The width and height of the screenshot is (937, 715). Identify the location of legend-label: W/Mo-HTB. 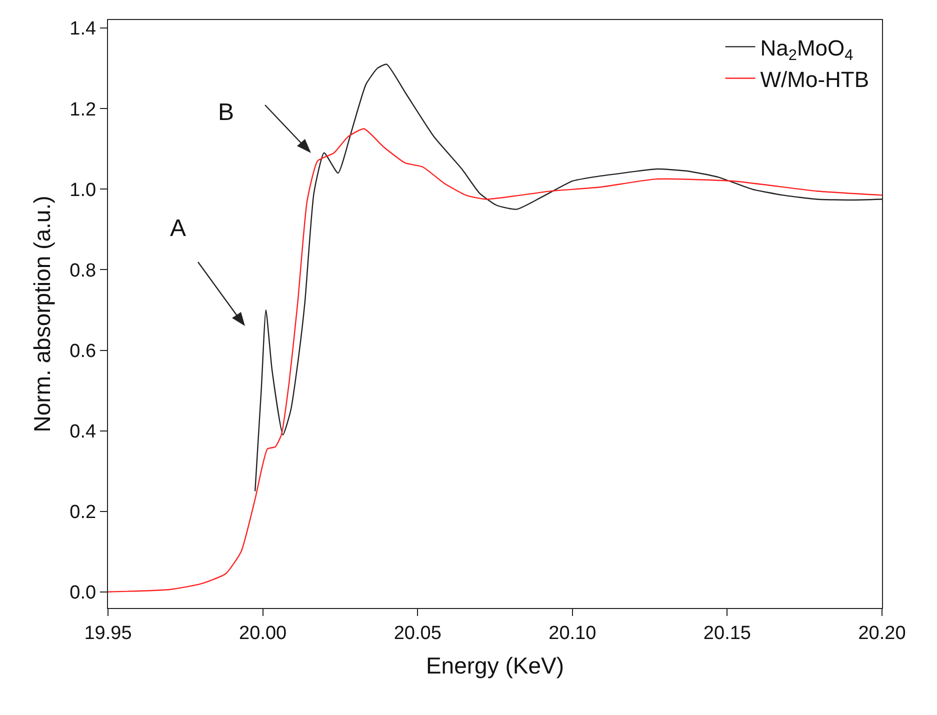
(815, 79).